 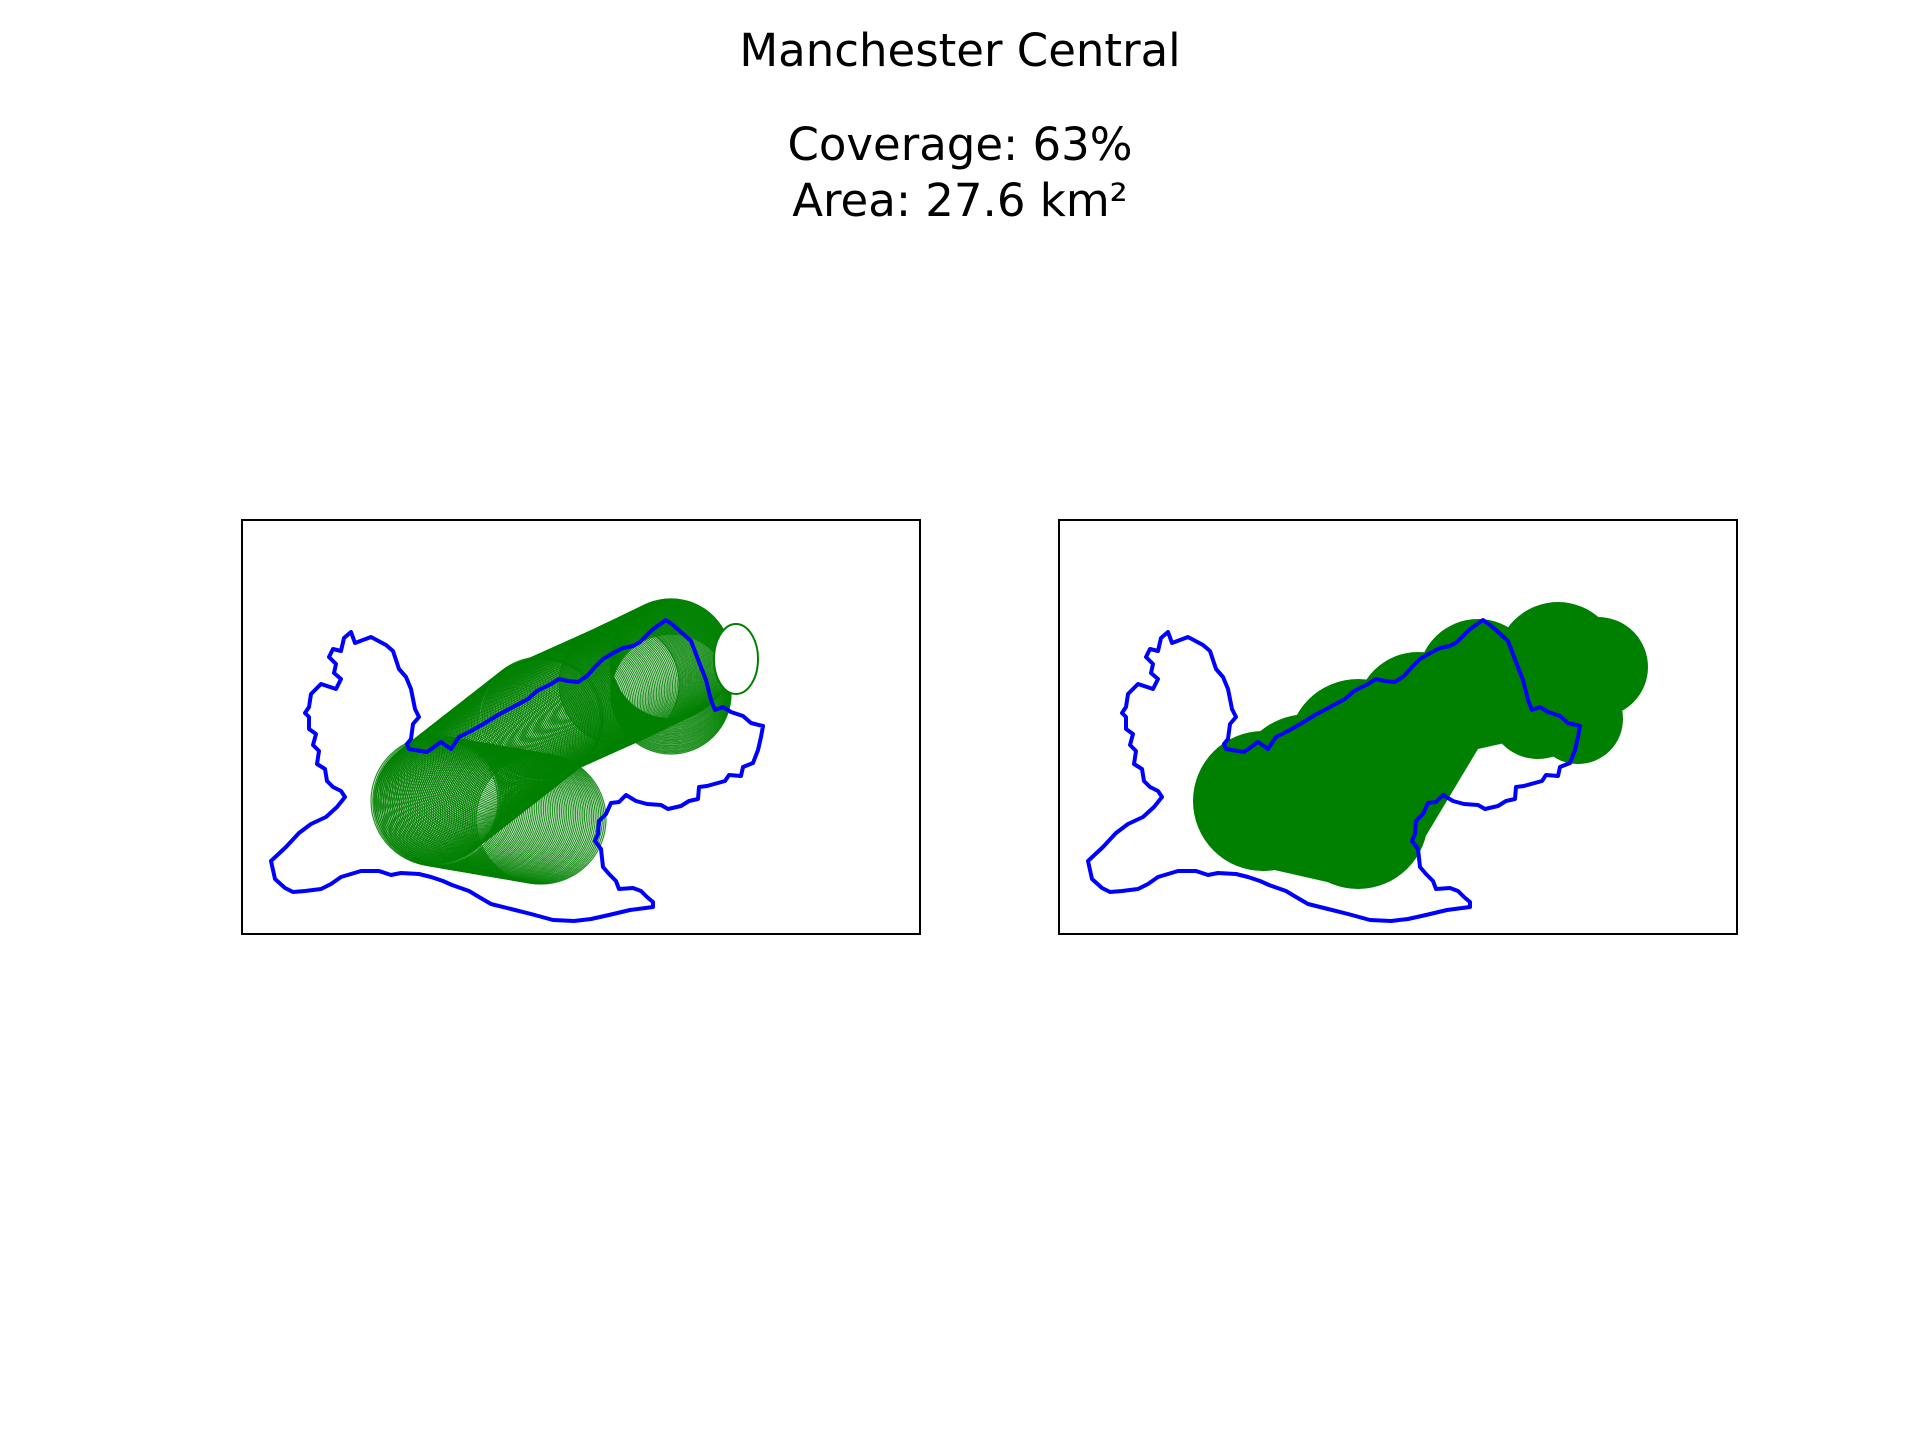 I want to click on map-left-svg, so click(x=516, y=760).